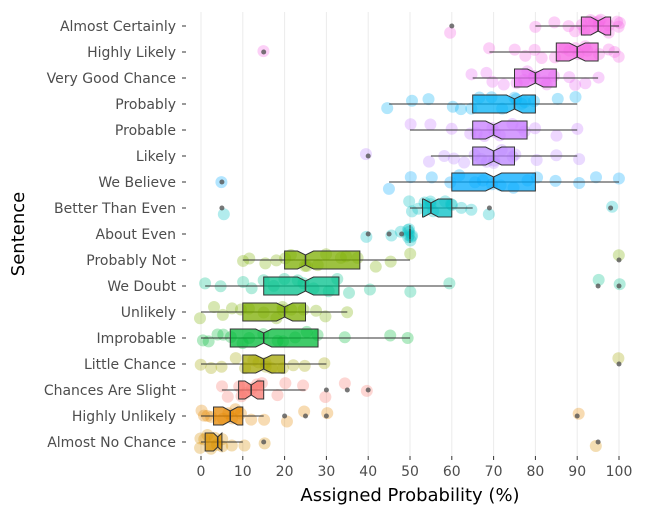  I want to click on box-probably-not, so click(322, 260).